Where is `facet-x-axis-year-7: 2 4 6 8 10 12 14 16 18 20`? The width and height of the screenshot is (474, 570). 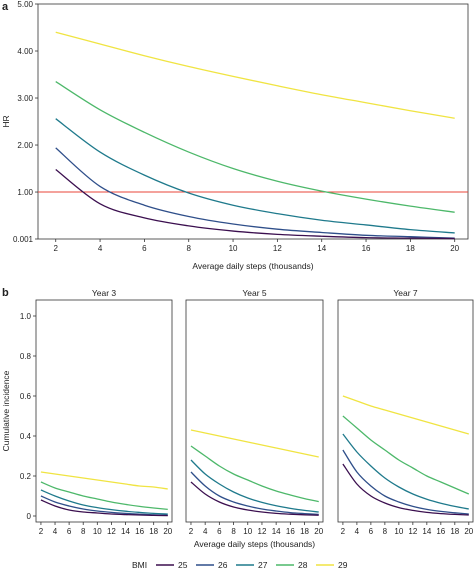 facet-x-axis-year-7: 2 4 6 8 10 12 14 16 18 20 is located at coordinates (407, 529).